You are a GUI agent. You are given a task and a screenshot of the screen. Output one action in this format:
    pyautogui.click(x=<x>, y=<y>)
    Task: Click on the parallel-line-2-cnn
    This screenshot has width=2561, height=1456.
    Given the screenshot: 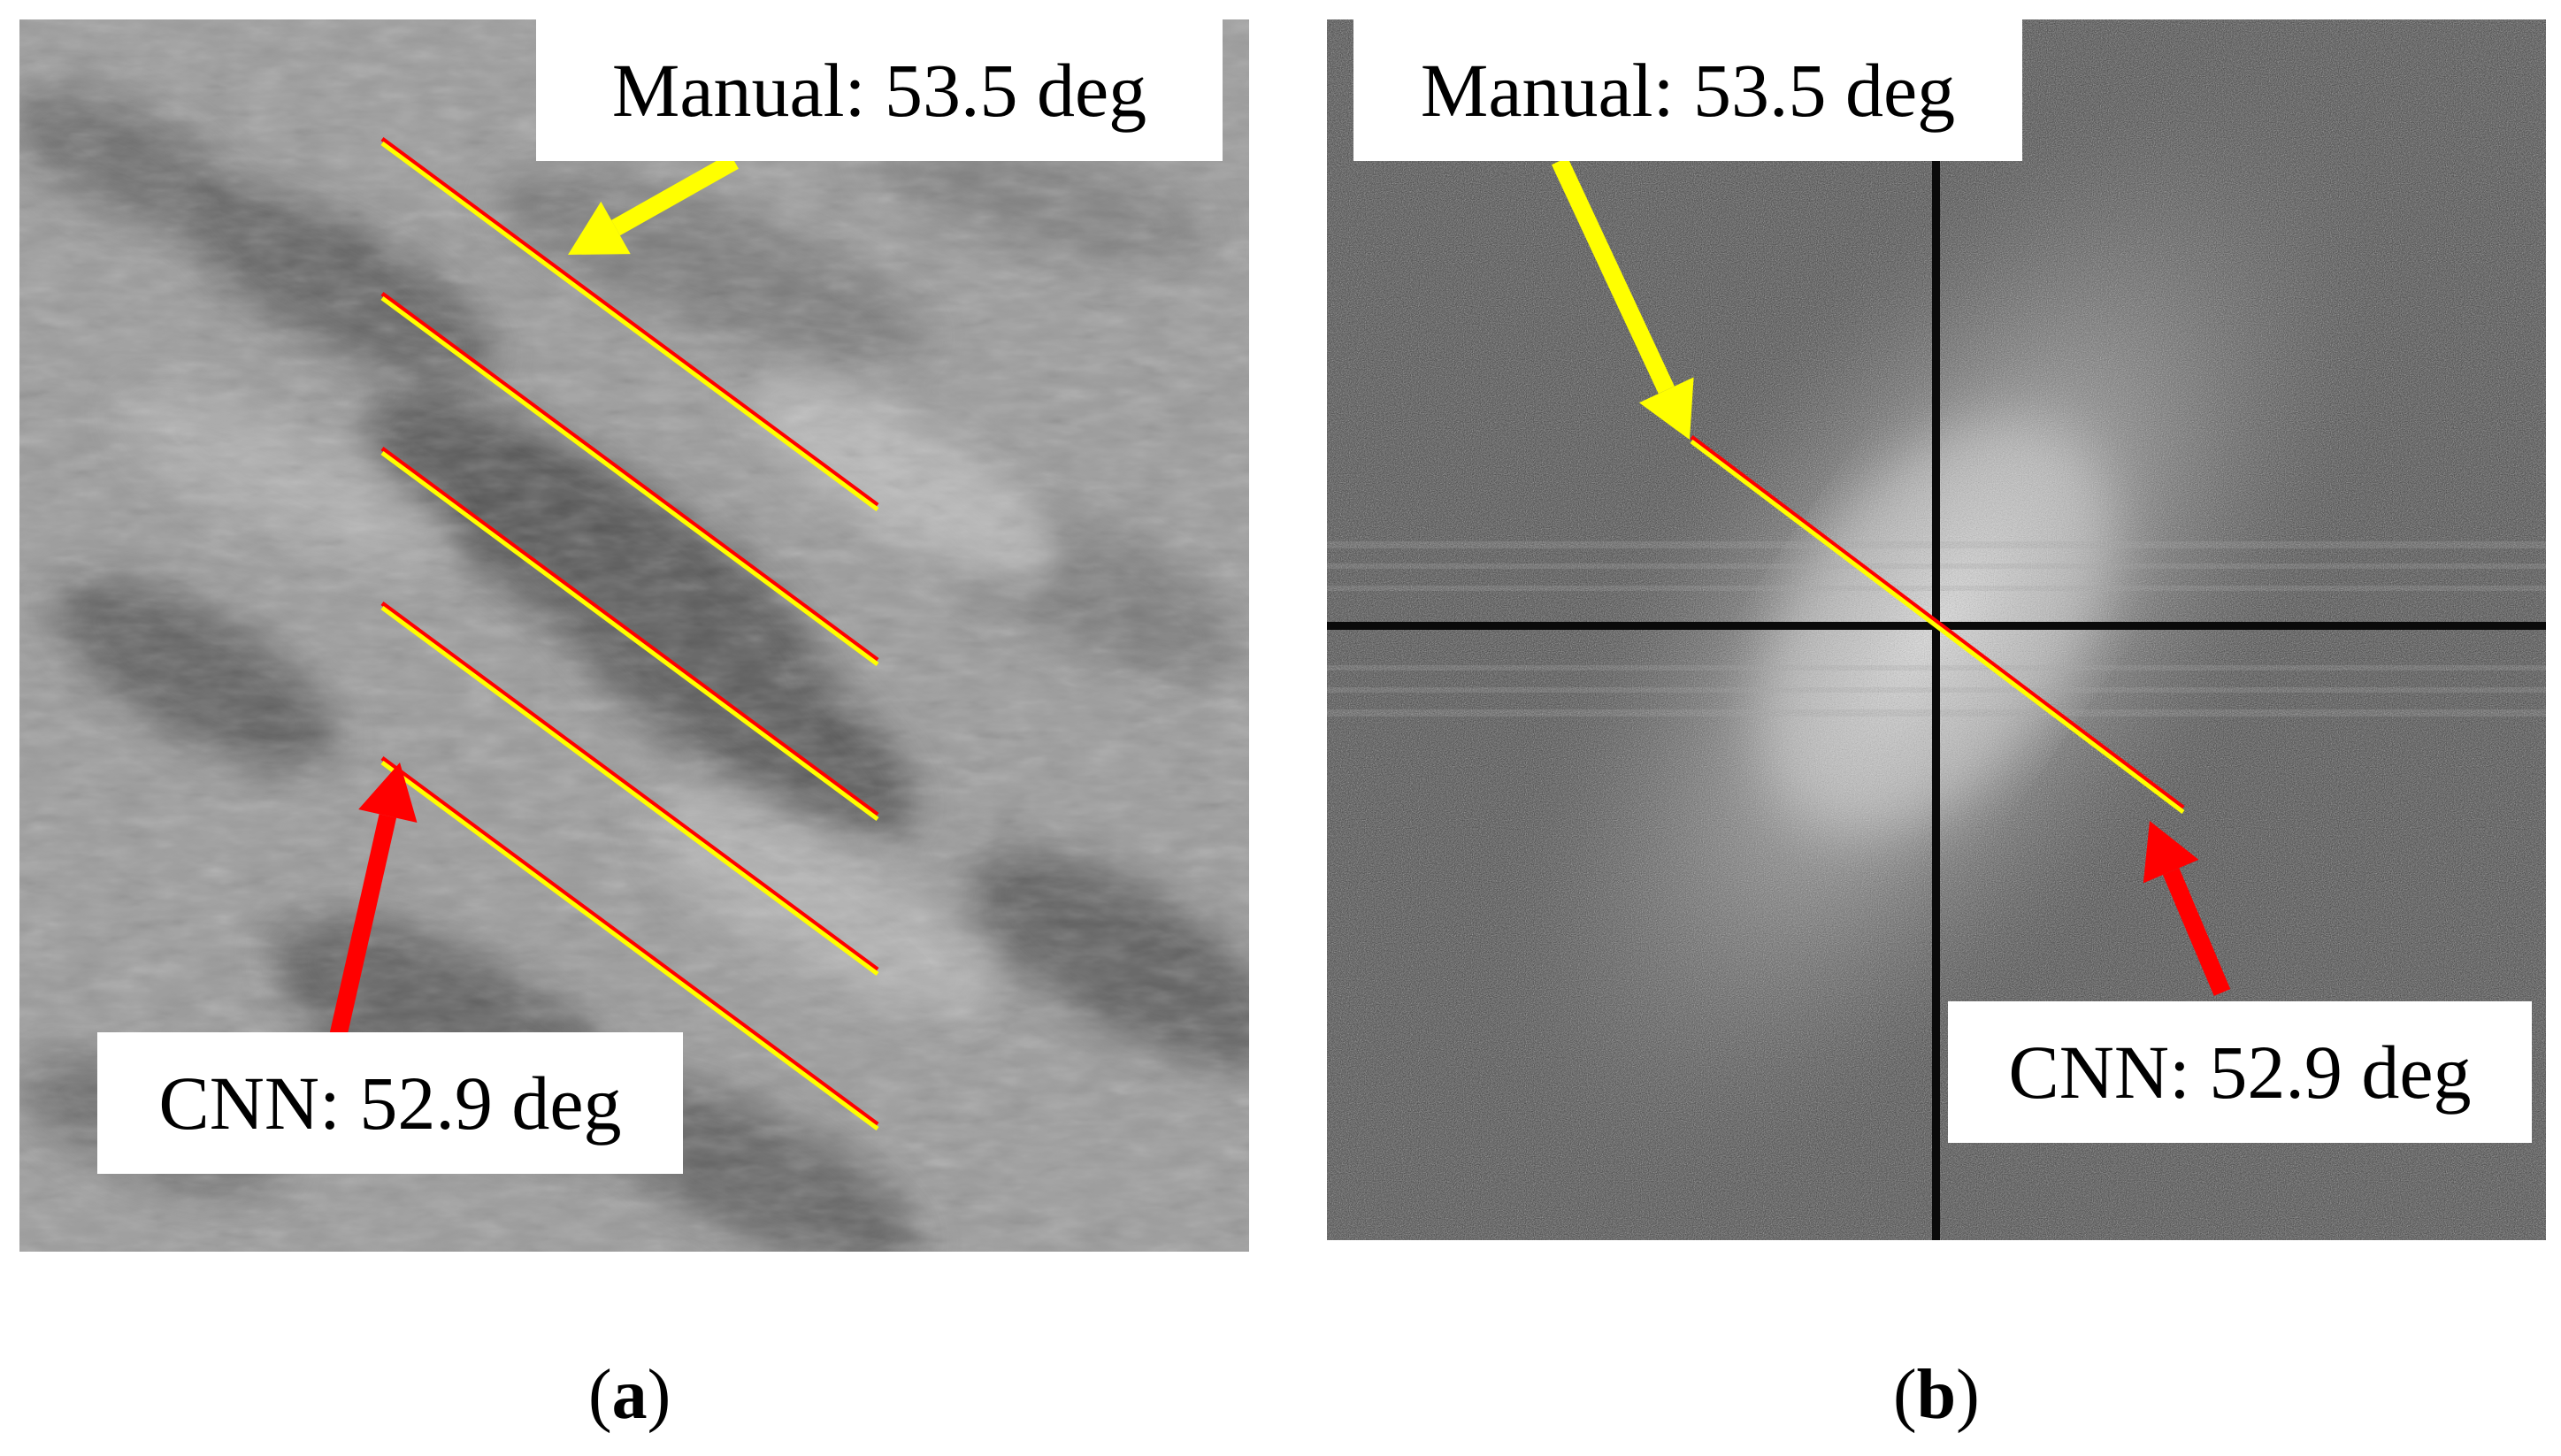 What is the action you would take?
    pyautogui.click(x=629, y=477)
    